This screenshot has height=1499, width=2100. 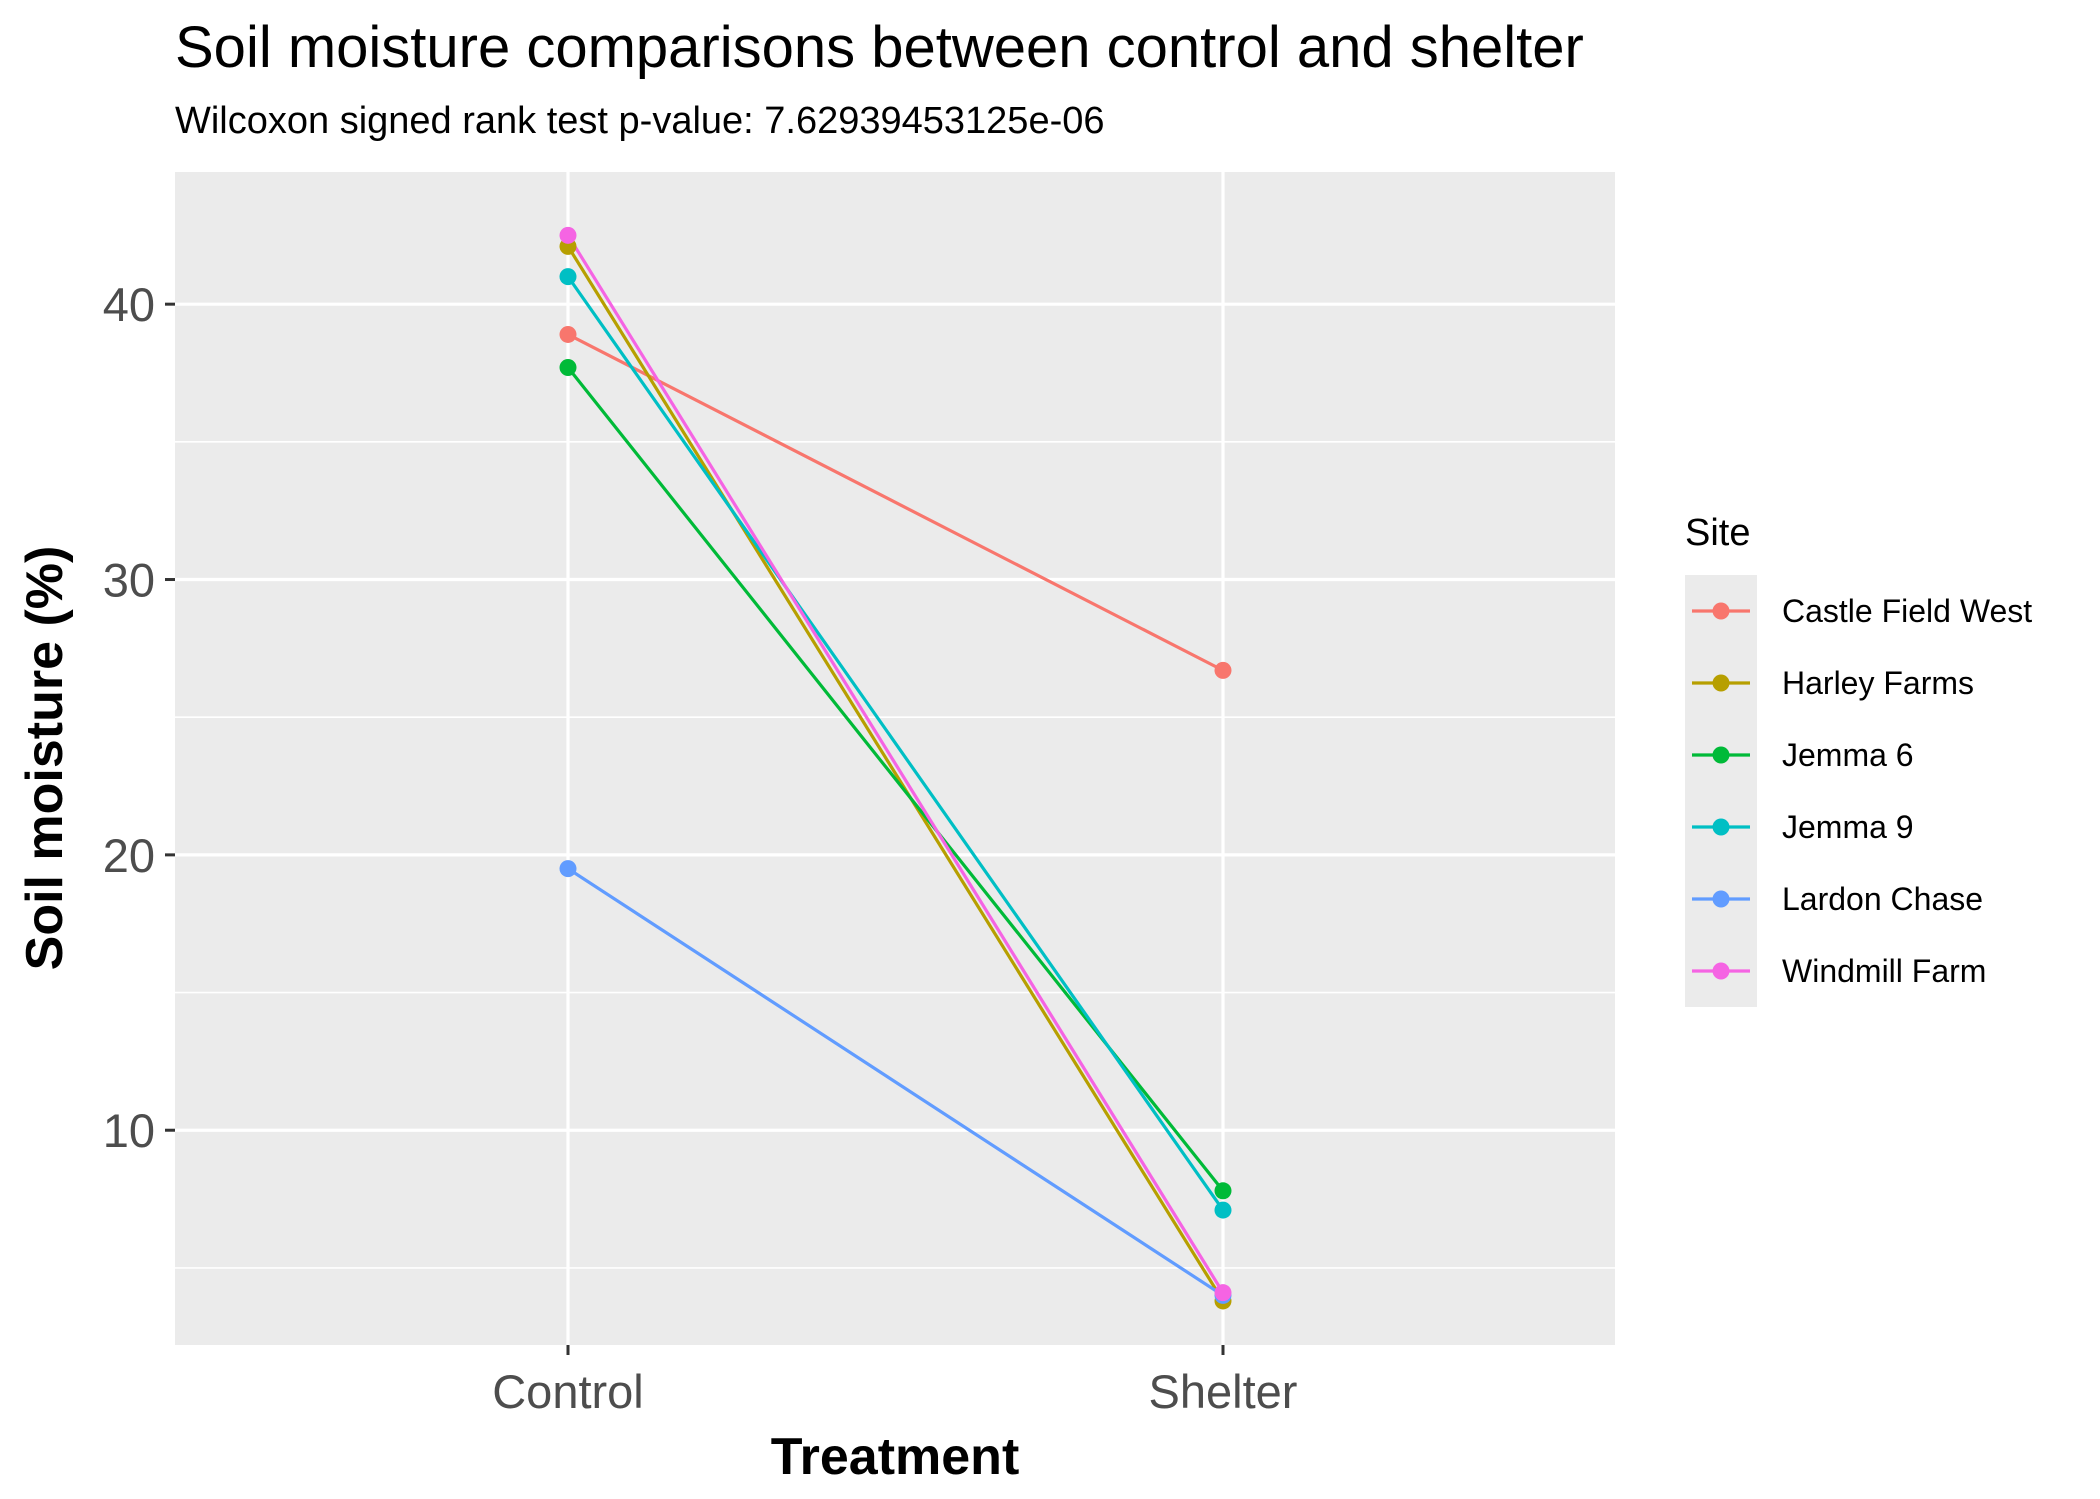 What do you see at coordinates (1223, 1391) in the screenshot?
I see `x-tick-label: Shelter` at bounding box center [1223, 1391].